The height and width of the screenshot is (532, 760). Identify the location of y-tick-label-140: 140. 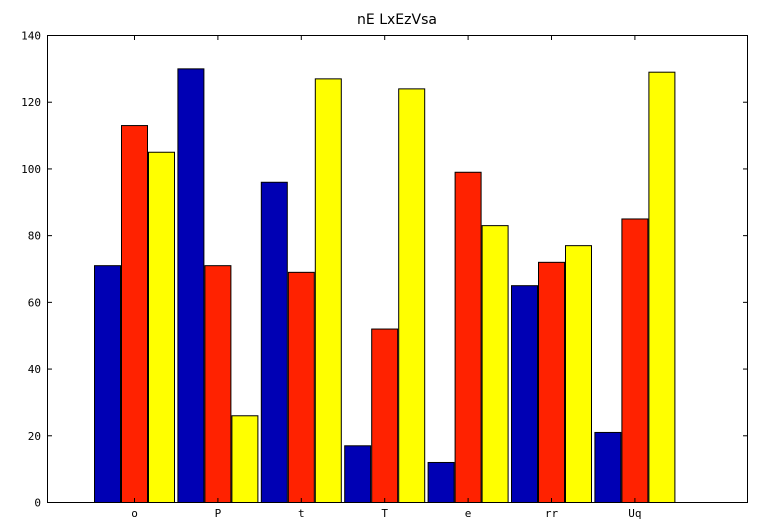
(31, 36).